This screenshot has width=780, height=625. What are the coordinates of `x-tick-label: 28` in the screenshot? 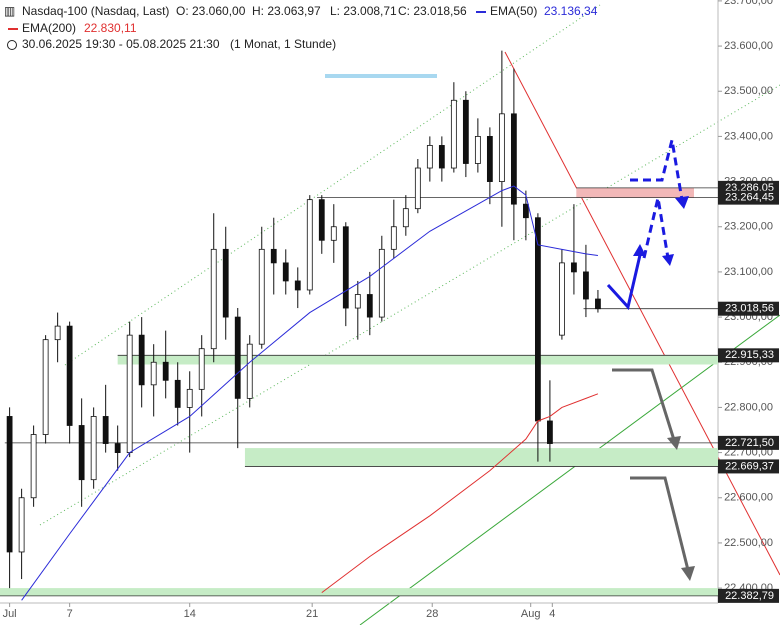 It's located at (432, 614).